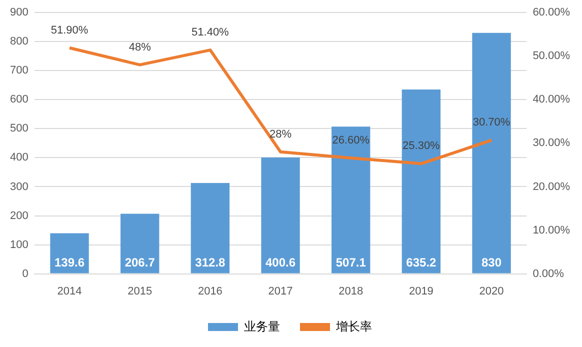 The image size is (582, 347). What do you see at coordinates (551, 143) in the screenshot?
I see `y2-tick-label: 30.00%` at bounding box center [551, 143].